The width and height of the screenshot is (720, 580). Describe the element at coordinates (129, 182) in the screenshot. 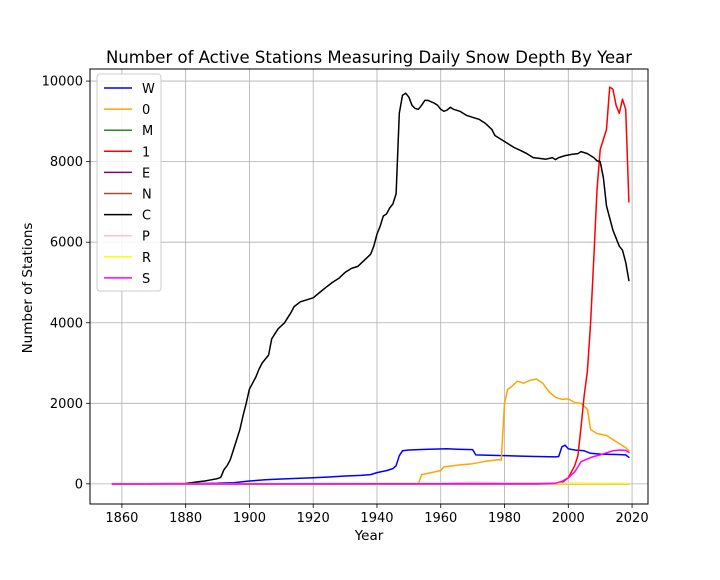

I see `legend-box` at that location.